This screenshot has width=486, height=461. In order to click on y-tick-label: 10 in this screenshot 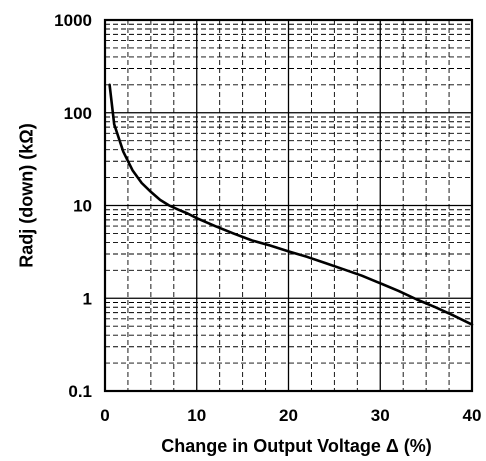, I will do `click(82, 206)`.